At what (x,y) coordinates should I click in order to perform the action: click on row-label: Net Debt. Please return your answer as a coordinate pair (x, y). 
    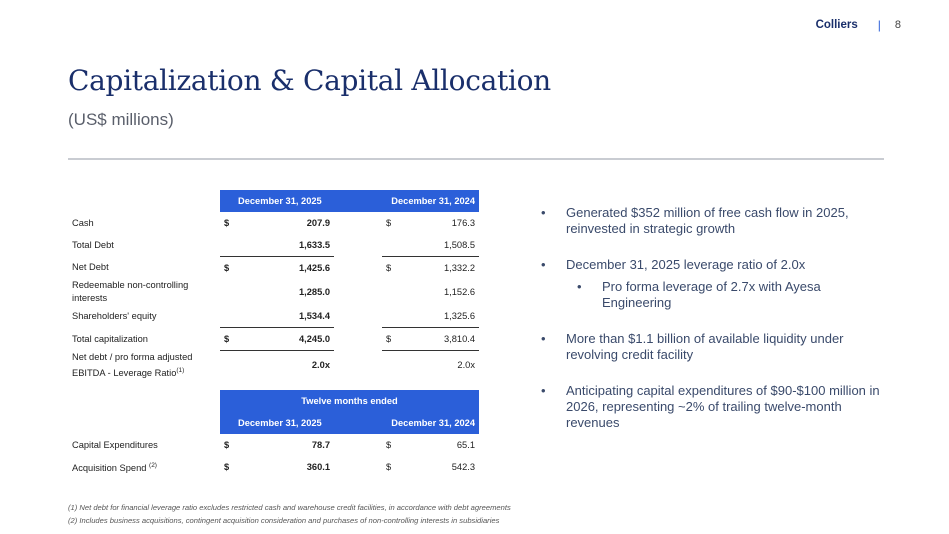
    Looking at the image, I should click on (90, 267).